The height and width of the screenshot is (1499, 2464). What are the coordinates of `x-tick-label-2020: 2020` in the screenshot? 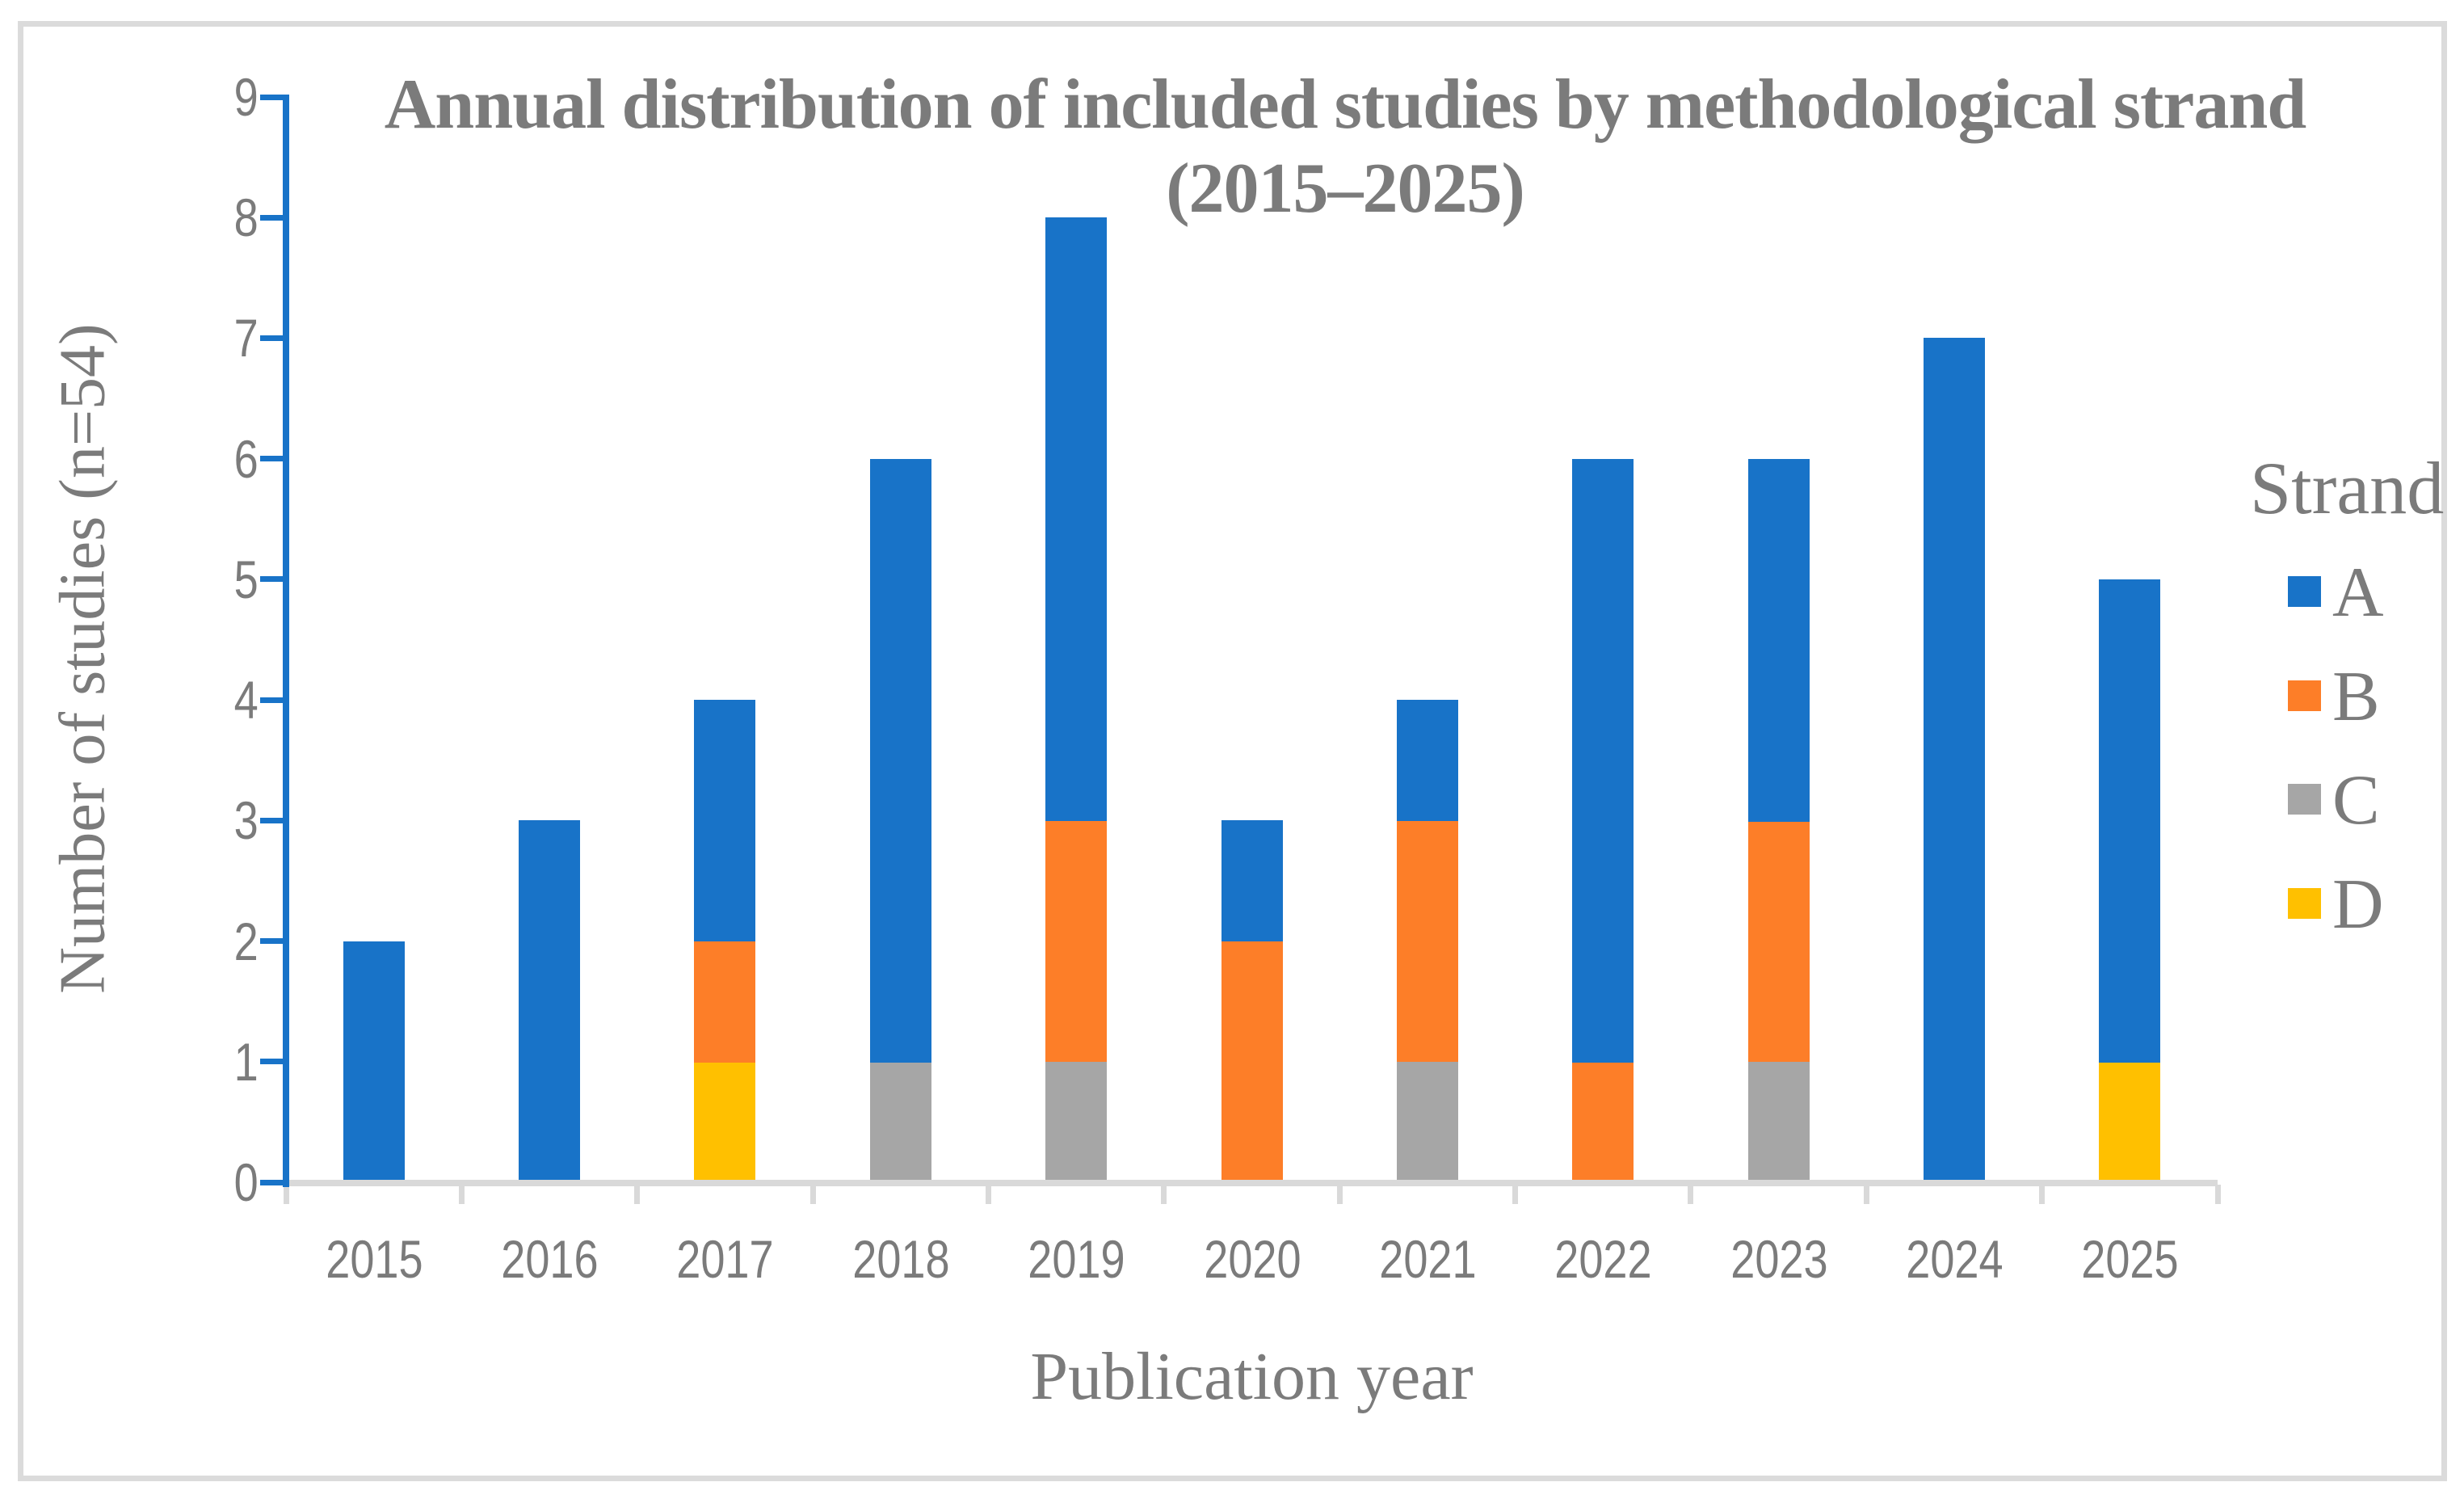 It's located at (1252, 1259).